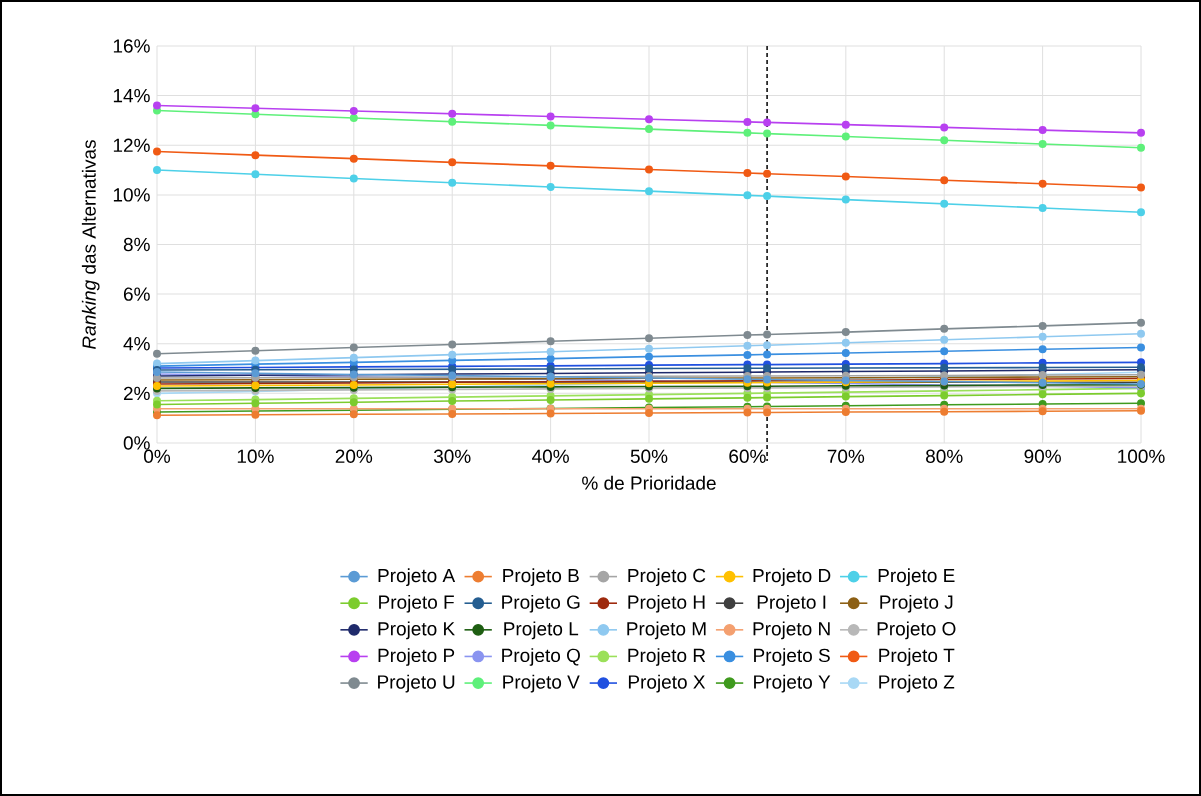 This screenshot has height=796, width=1201. What do you see at coordinates (157, 456) in the screenshot?
I see `x-tick-label: 0%` at bounding box center [157, 456].